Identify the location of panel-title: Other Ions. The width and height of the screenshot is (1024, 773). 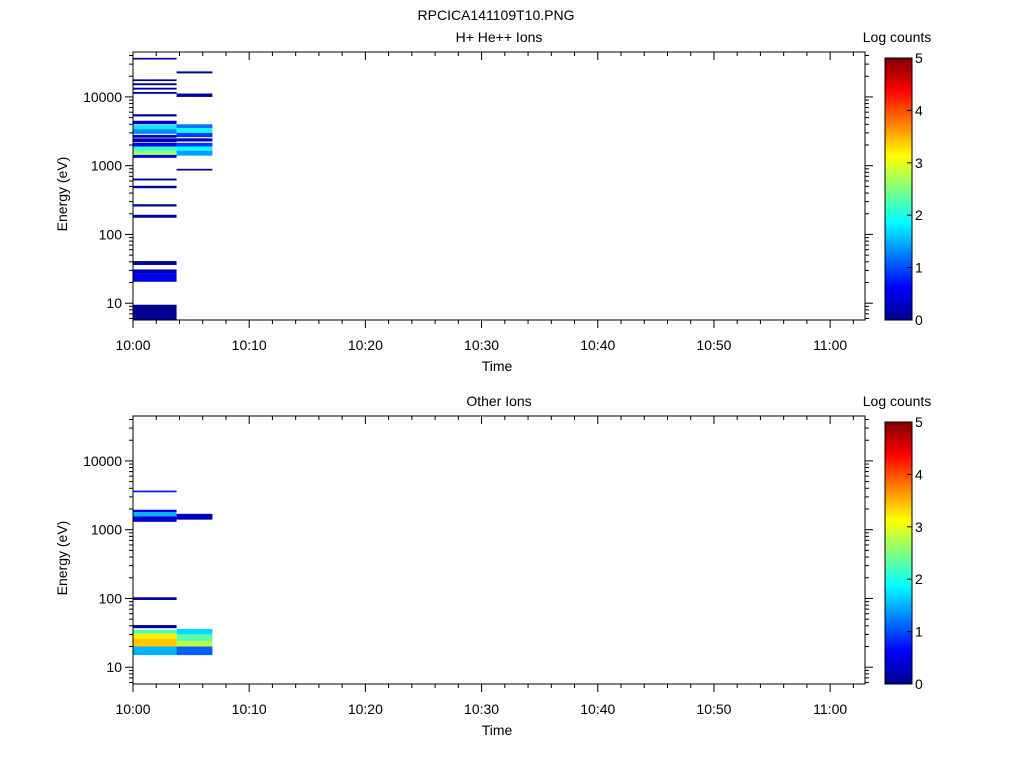
(498, 401).